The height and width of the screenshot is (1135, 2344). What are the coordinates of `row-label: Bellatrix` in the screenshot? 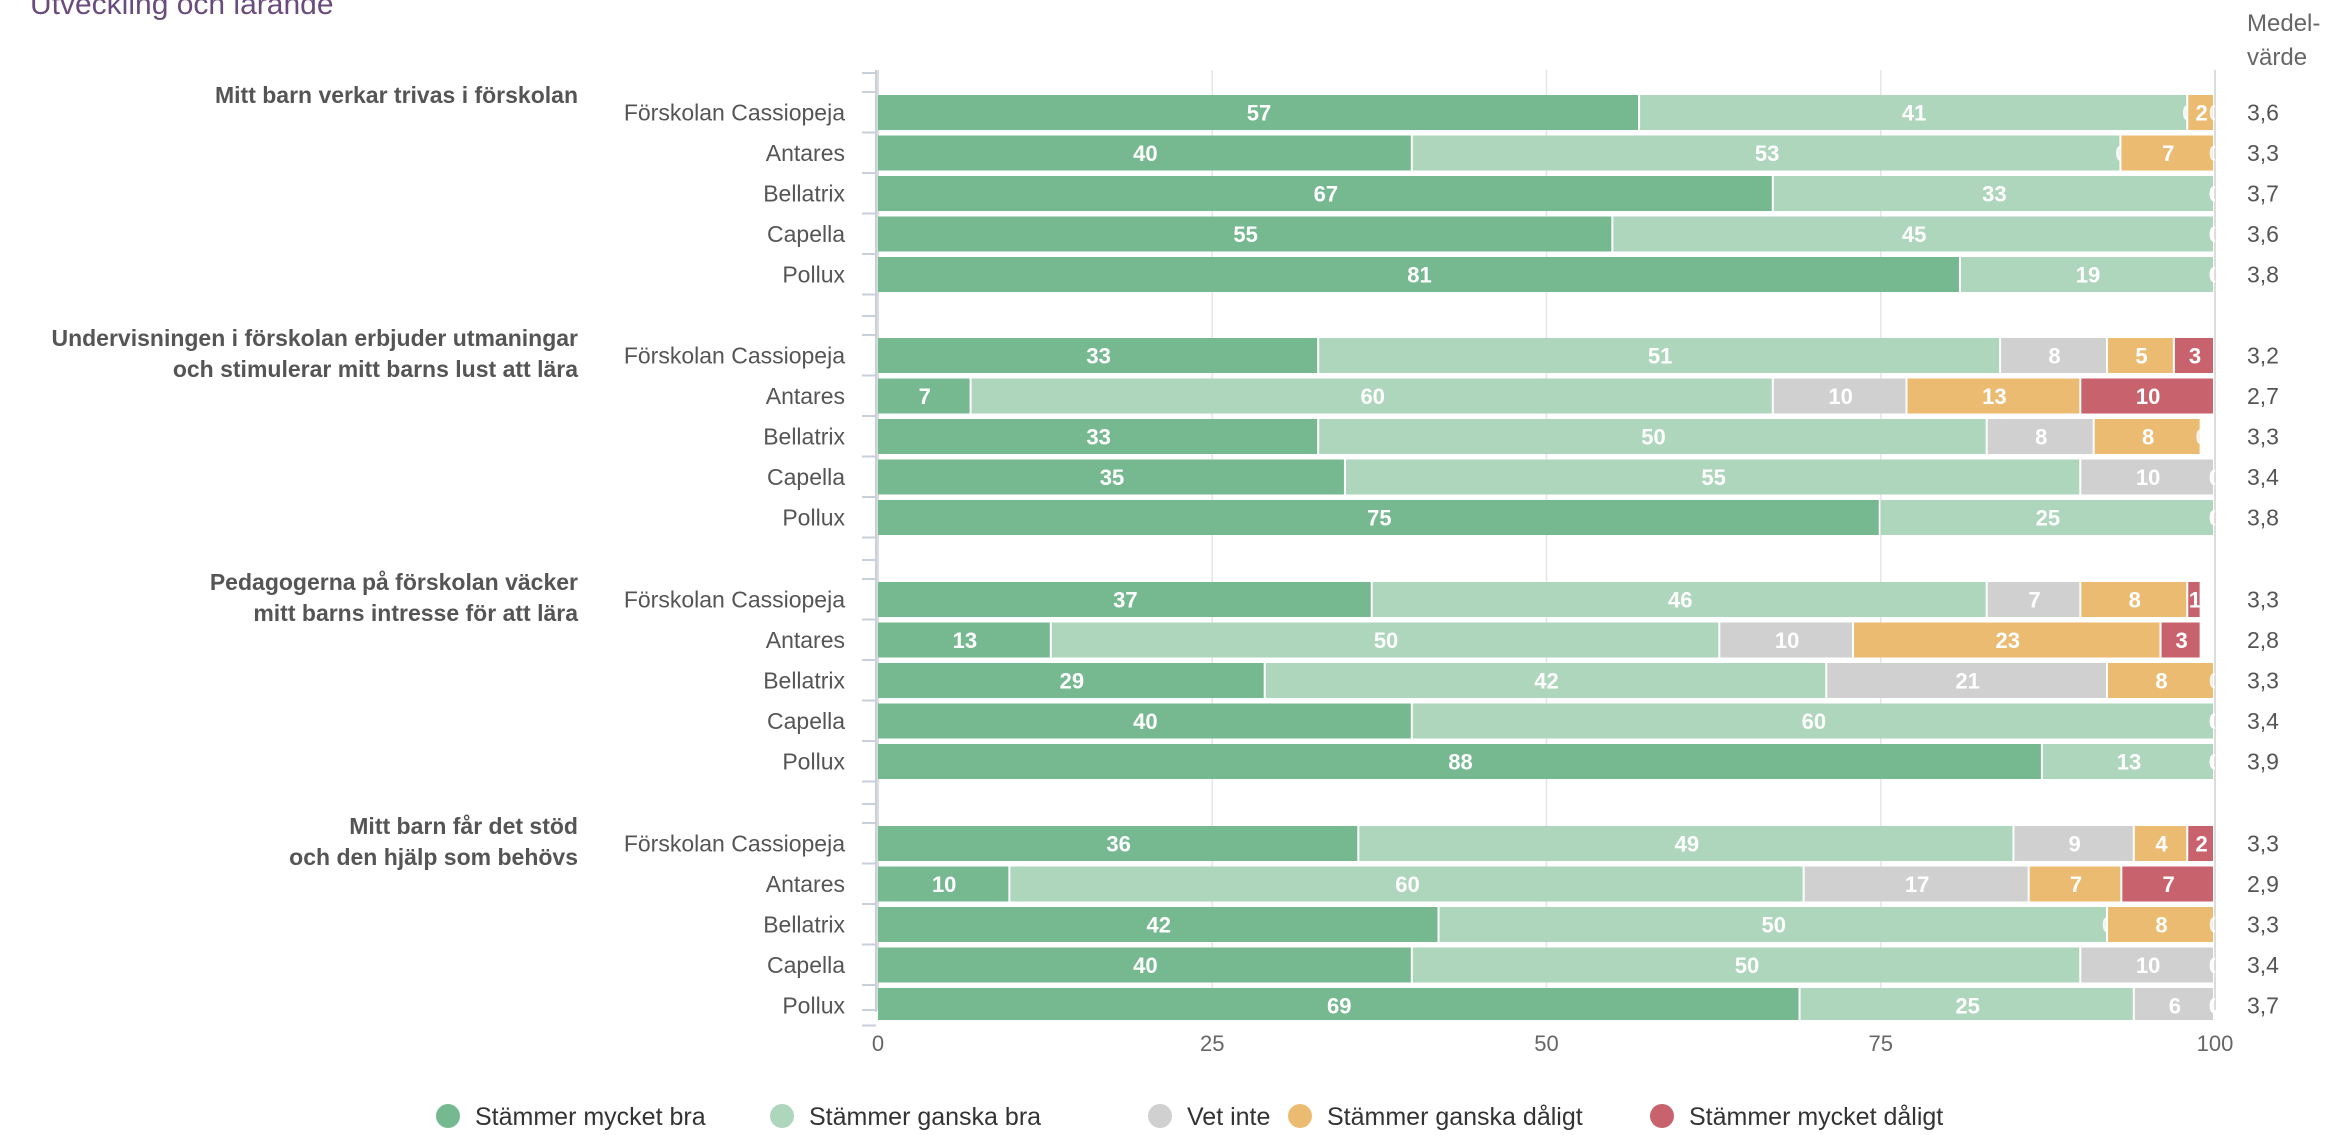 It's located at (804, 681).